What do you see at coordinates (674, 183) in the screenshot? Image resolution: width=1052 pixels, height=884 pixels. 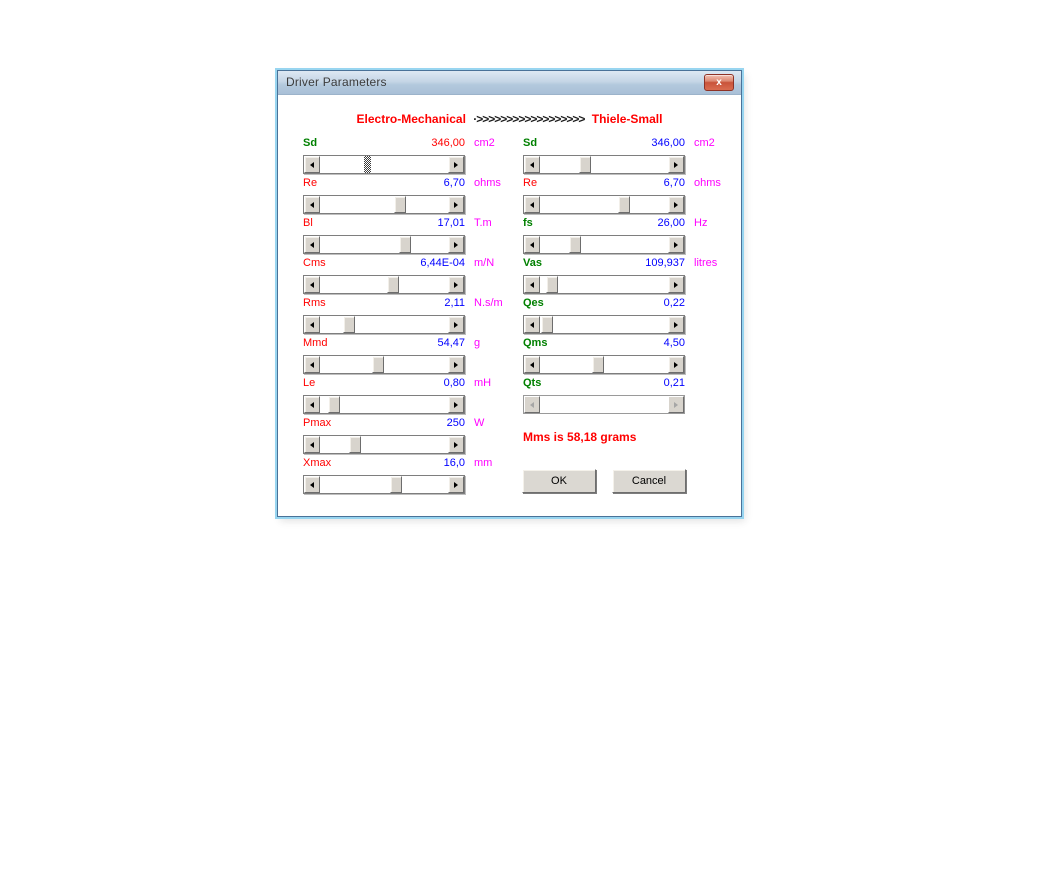 I see `param-value: 6,70` at bounding box center [674, 183].